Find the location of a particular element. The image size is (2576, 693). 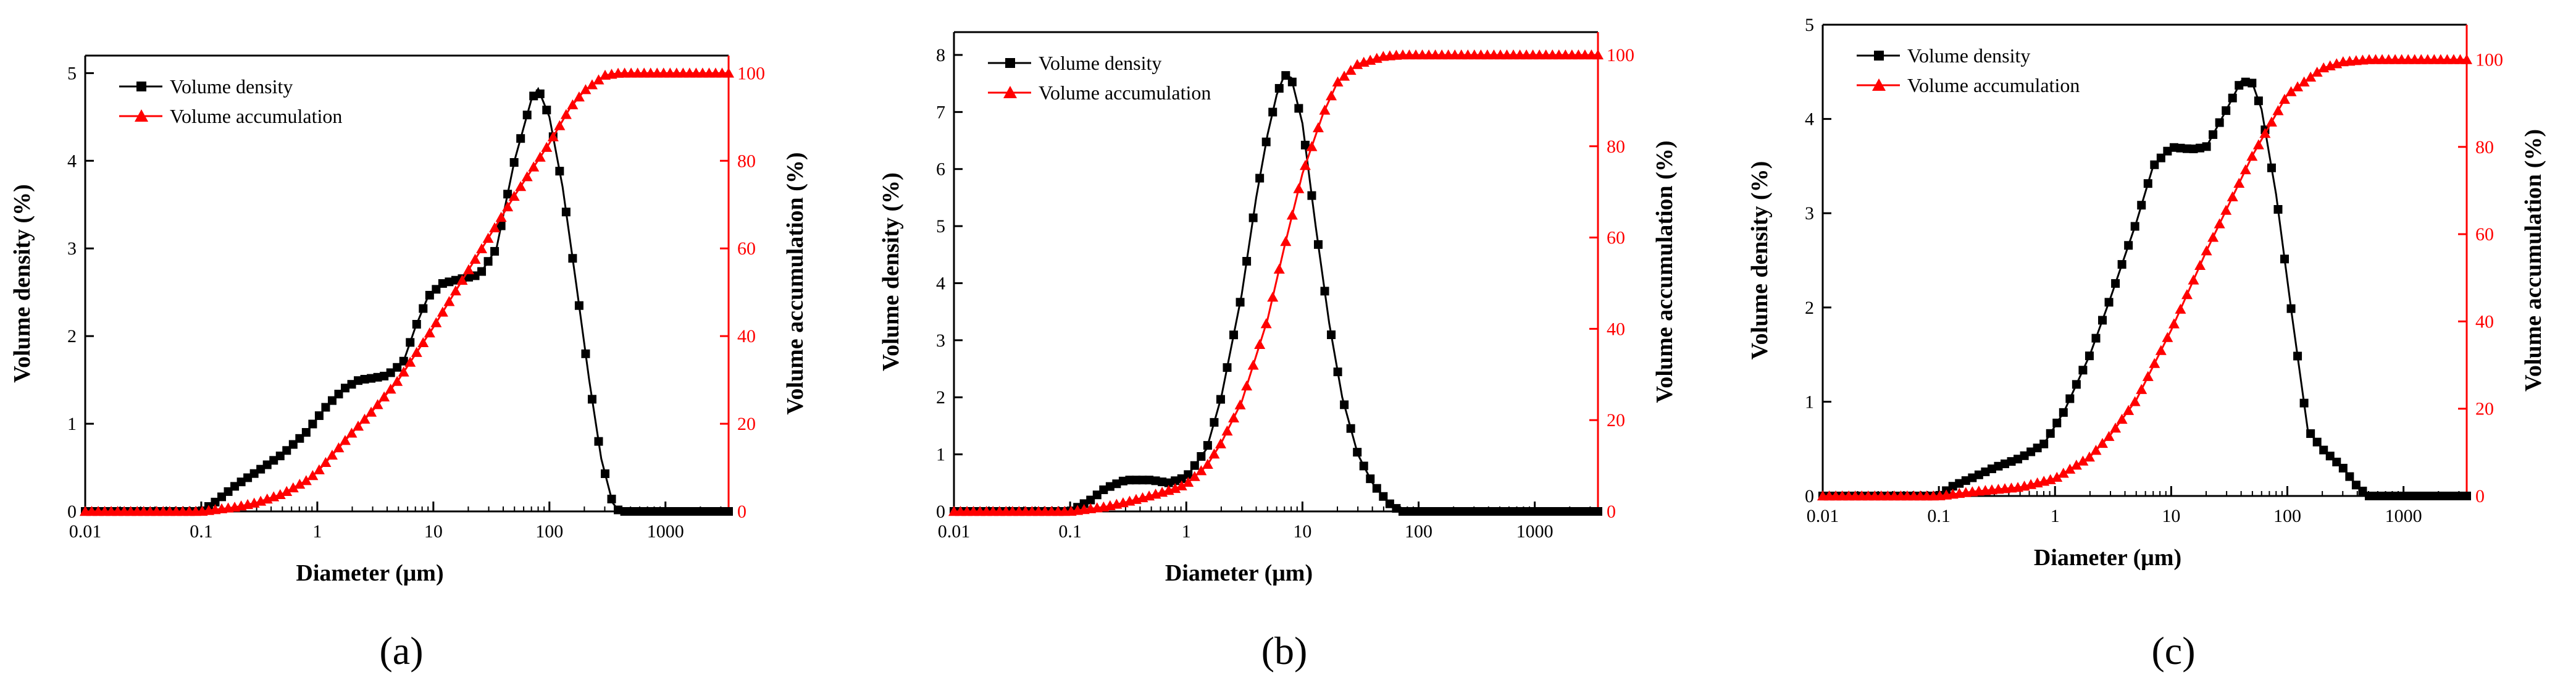

legend-accumulation-marker is located at coordinates (1879, 85).